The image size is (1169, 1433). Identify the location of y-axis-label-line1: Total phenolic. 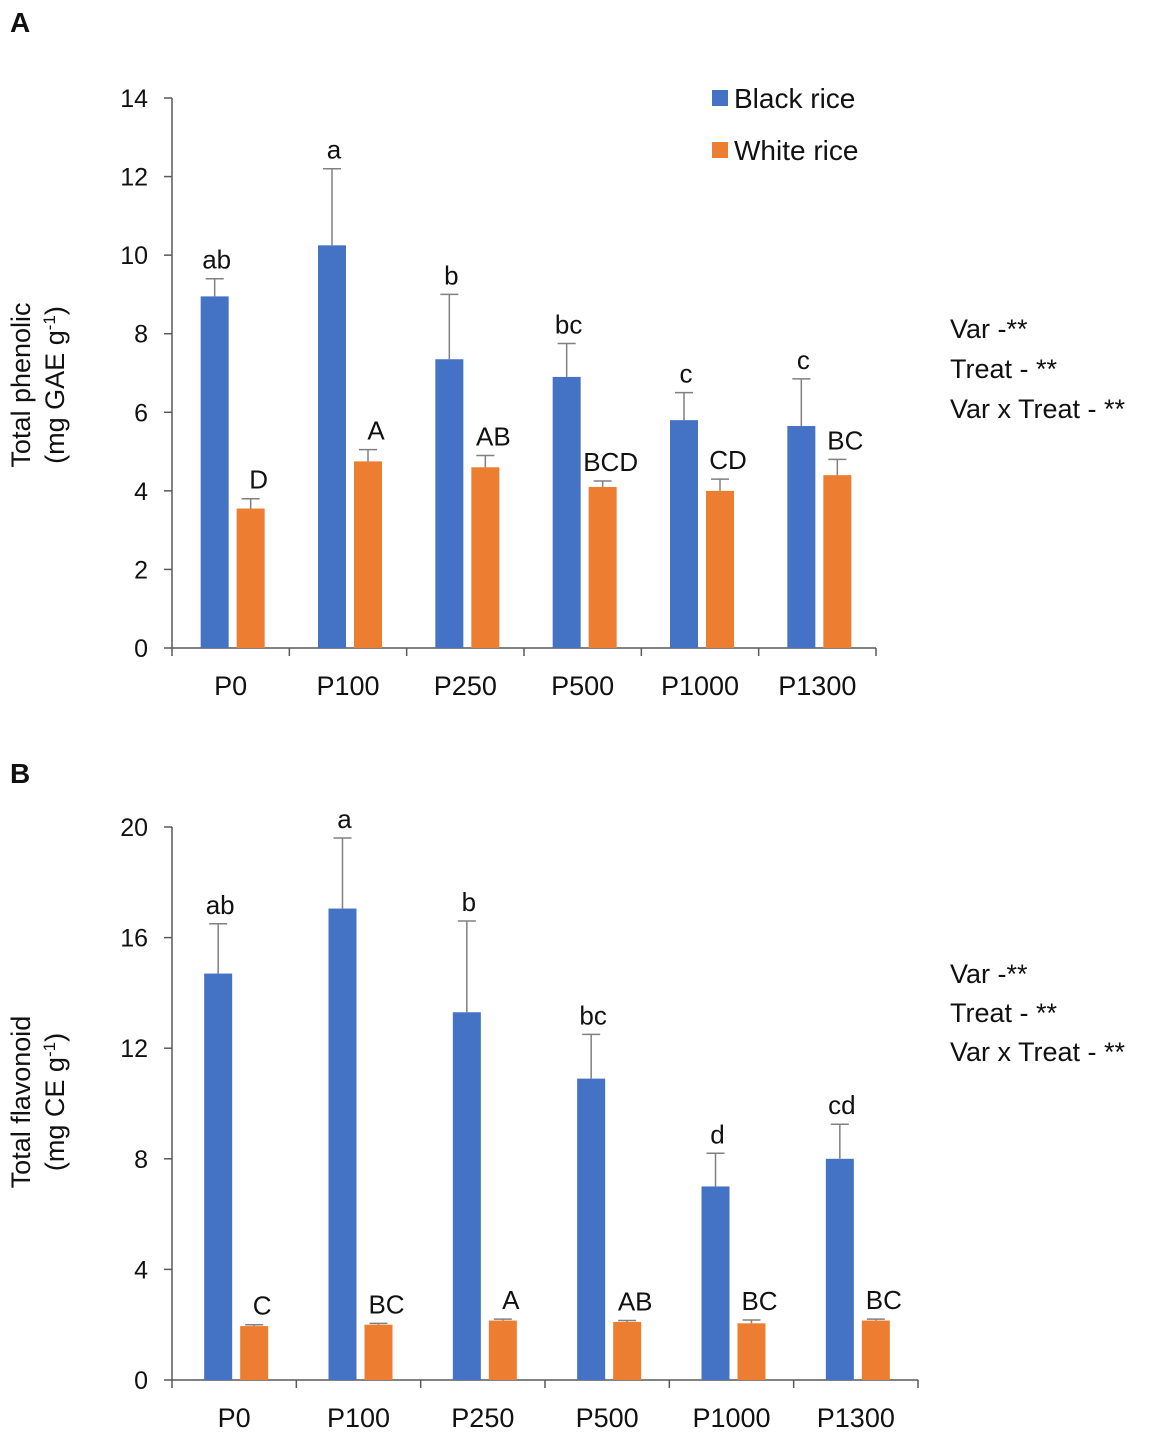
(21, 384).